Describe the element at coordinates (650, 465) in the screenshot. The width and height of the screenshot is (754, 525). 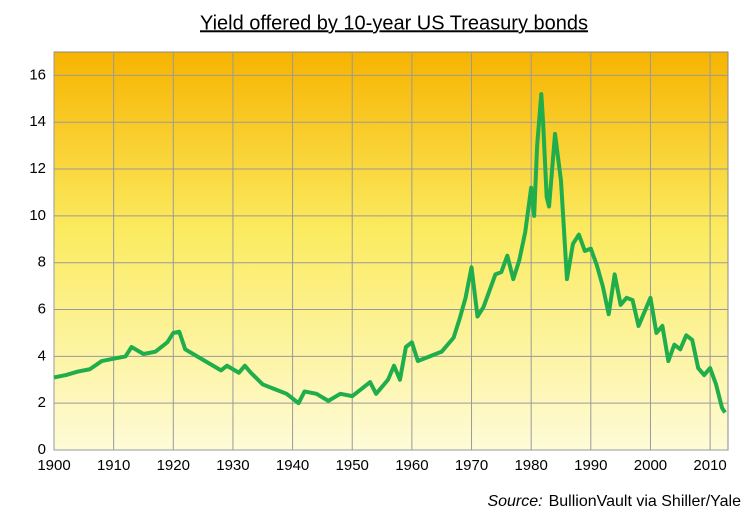
I see `x-tick-label: 2000` at that location.